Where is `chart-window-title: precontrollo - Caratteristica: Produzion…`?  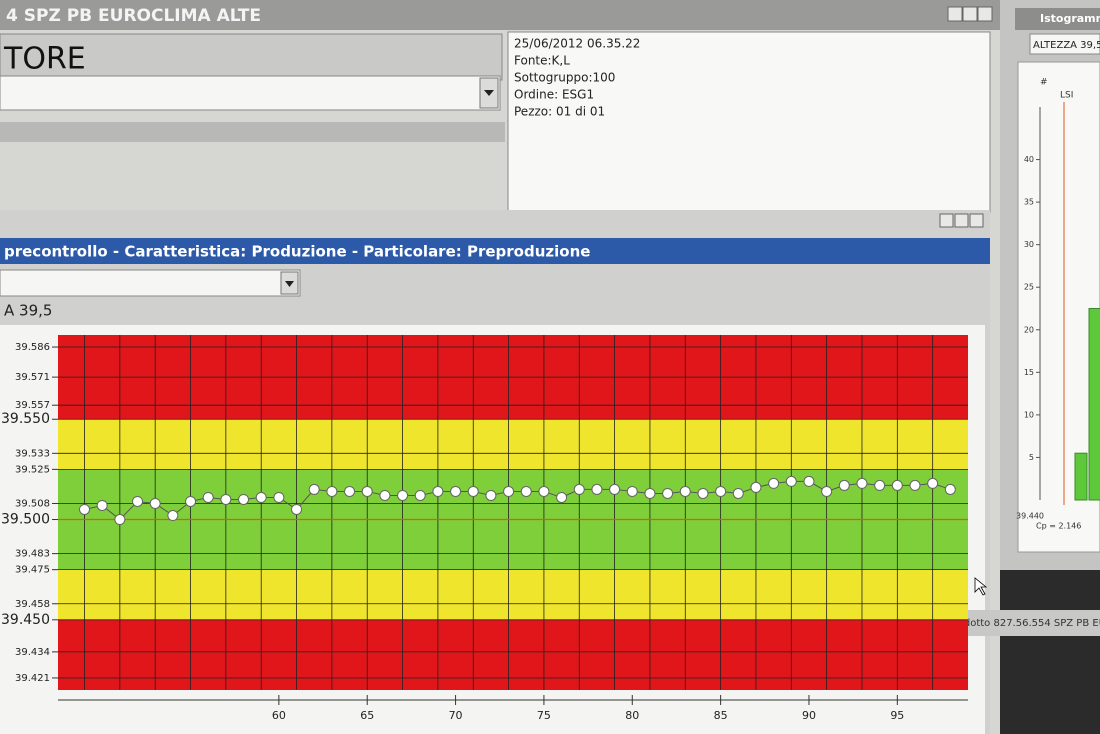
chart-window-title: precontrollo - Caratteristica: Produzion… is located at coordinates (297, 252).